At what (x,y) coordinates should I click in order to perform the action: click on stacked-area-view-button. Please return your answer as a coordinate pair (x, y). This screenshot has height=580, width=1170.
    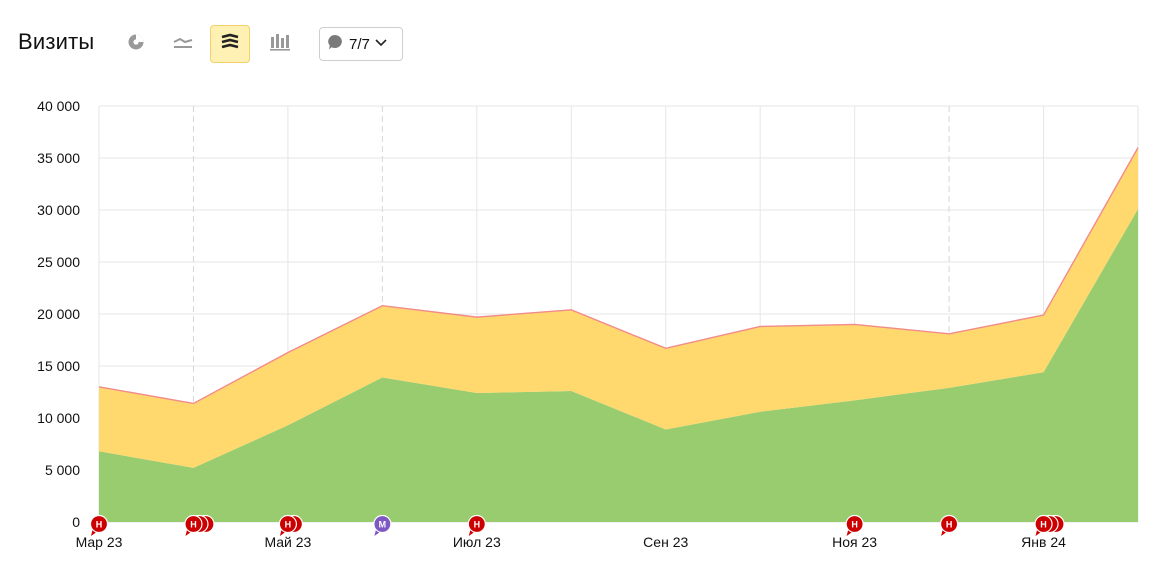
    Looking at the image, I should click on (230, 44).